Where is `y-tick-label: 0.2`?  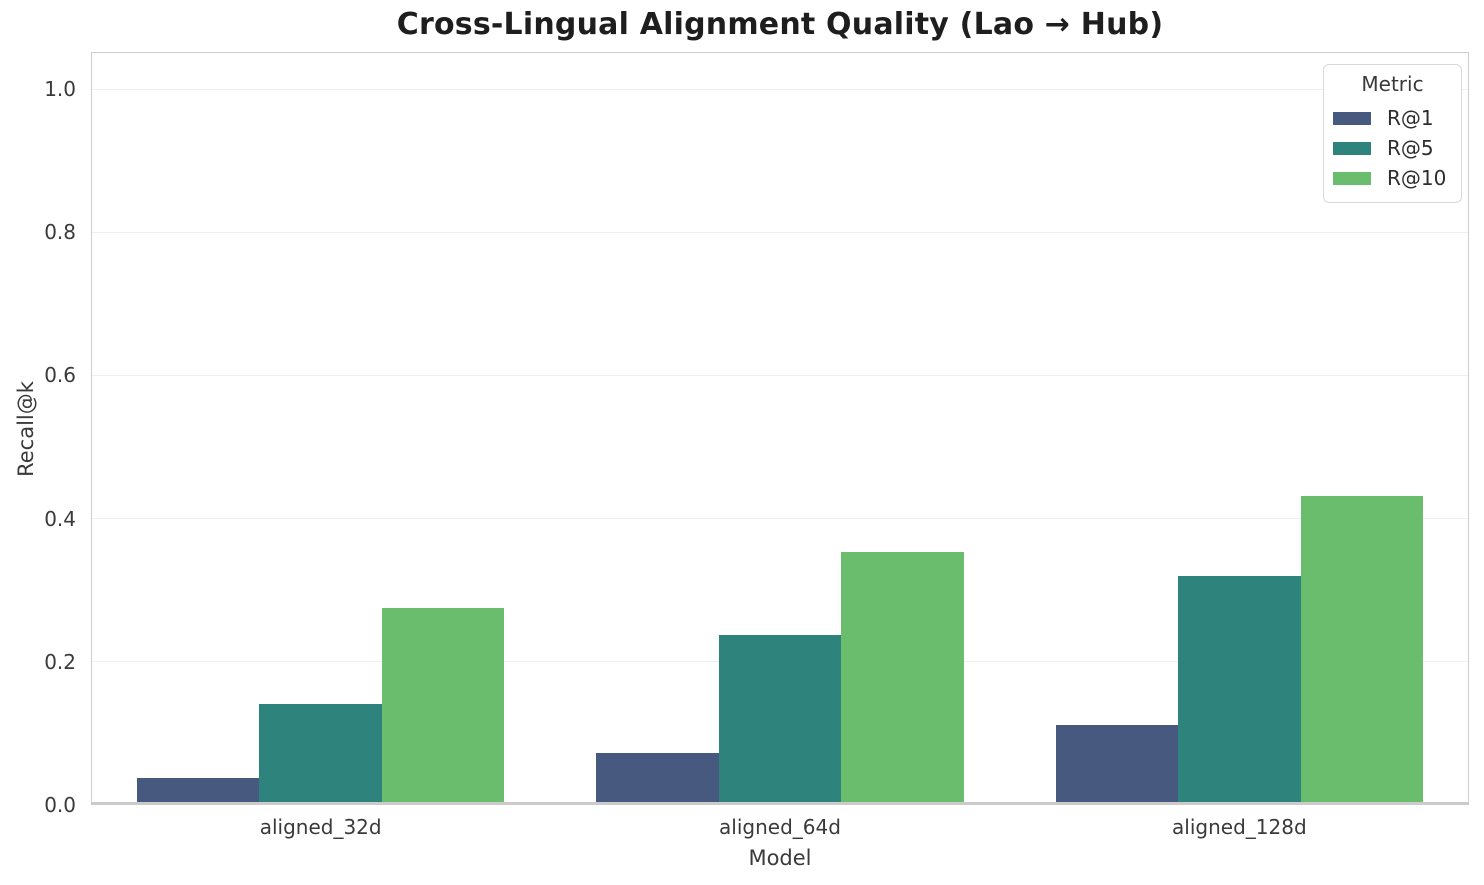
y-tick-label: 0.2 is located at coordinates (60, 661).